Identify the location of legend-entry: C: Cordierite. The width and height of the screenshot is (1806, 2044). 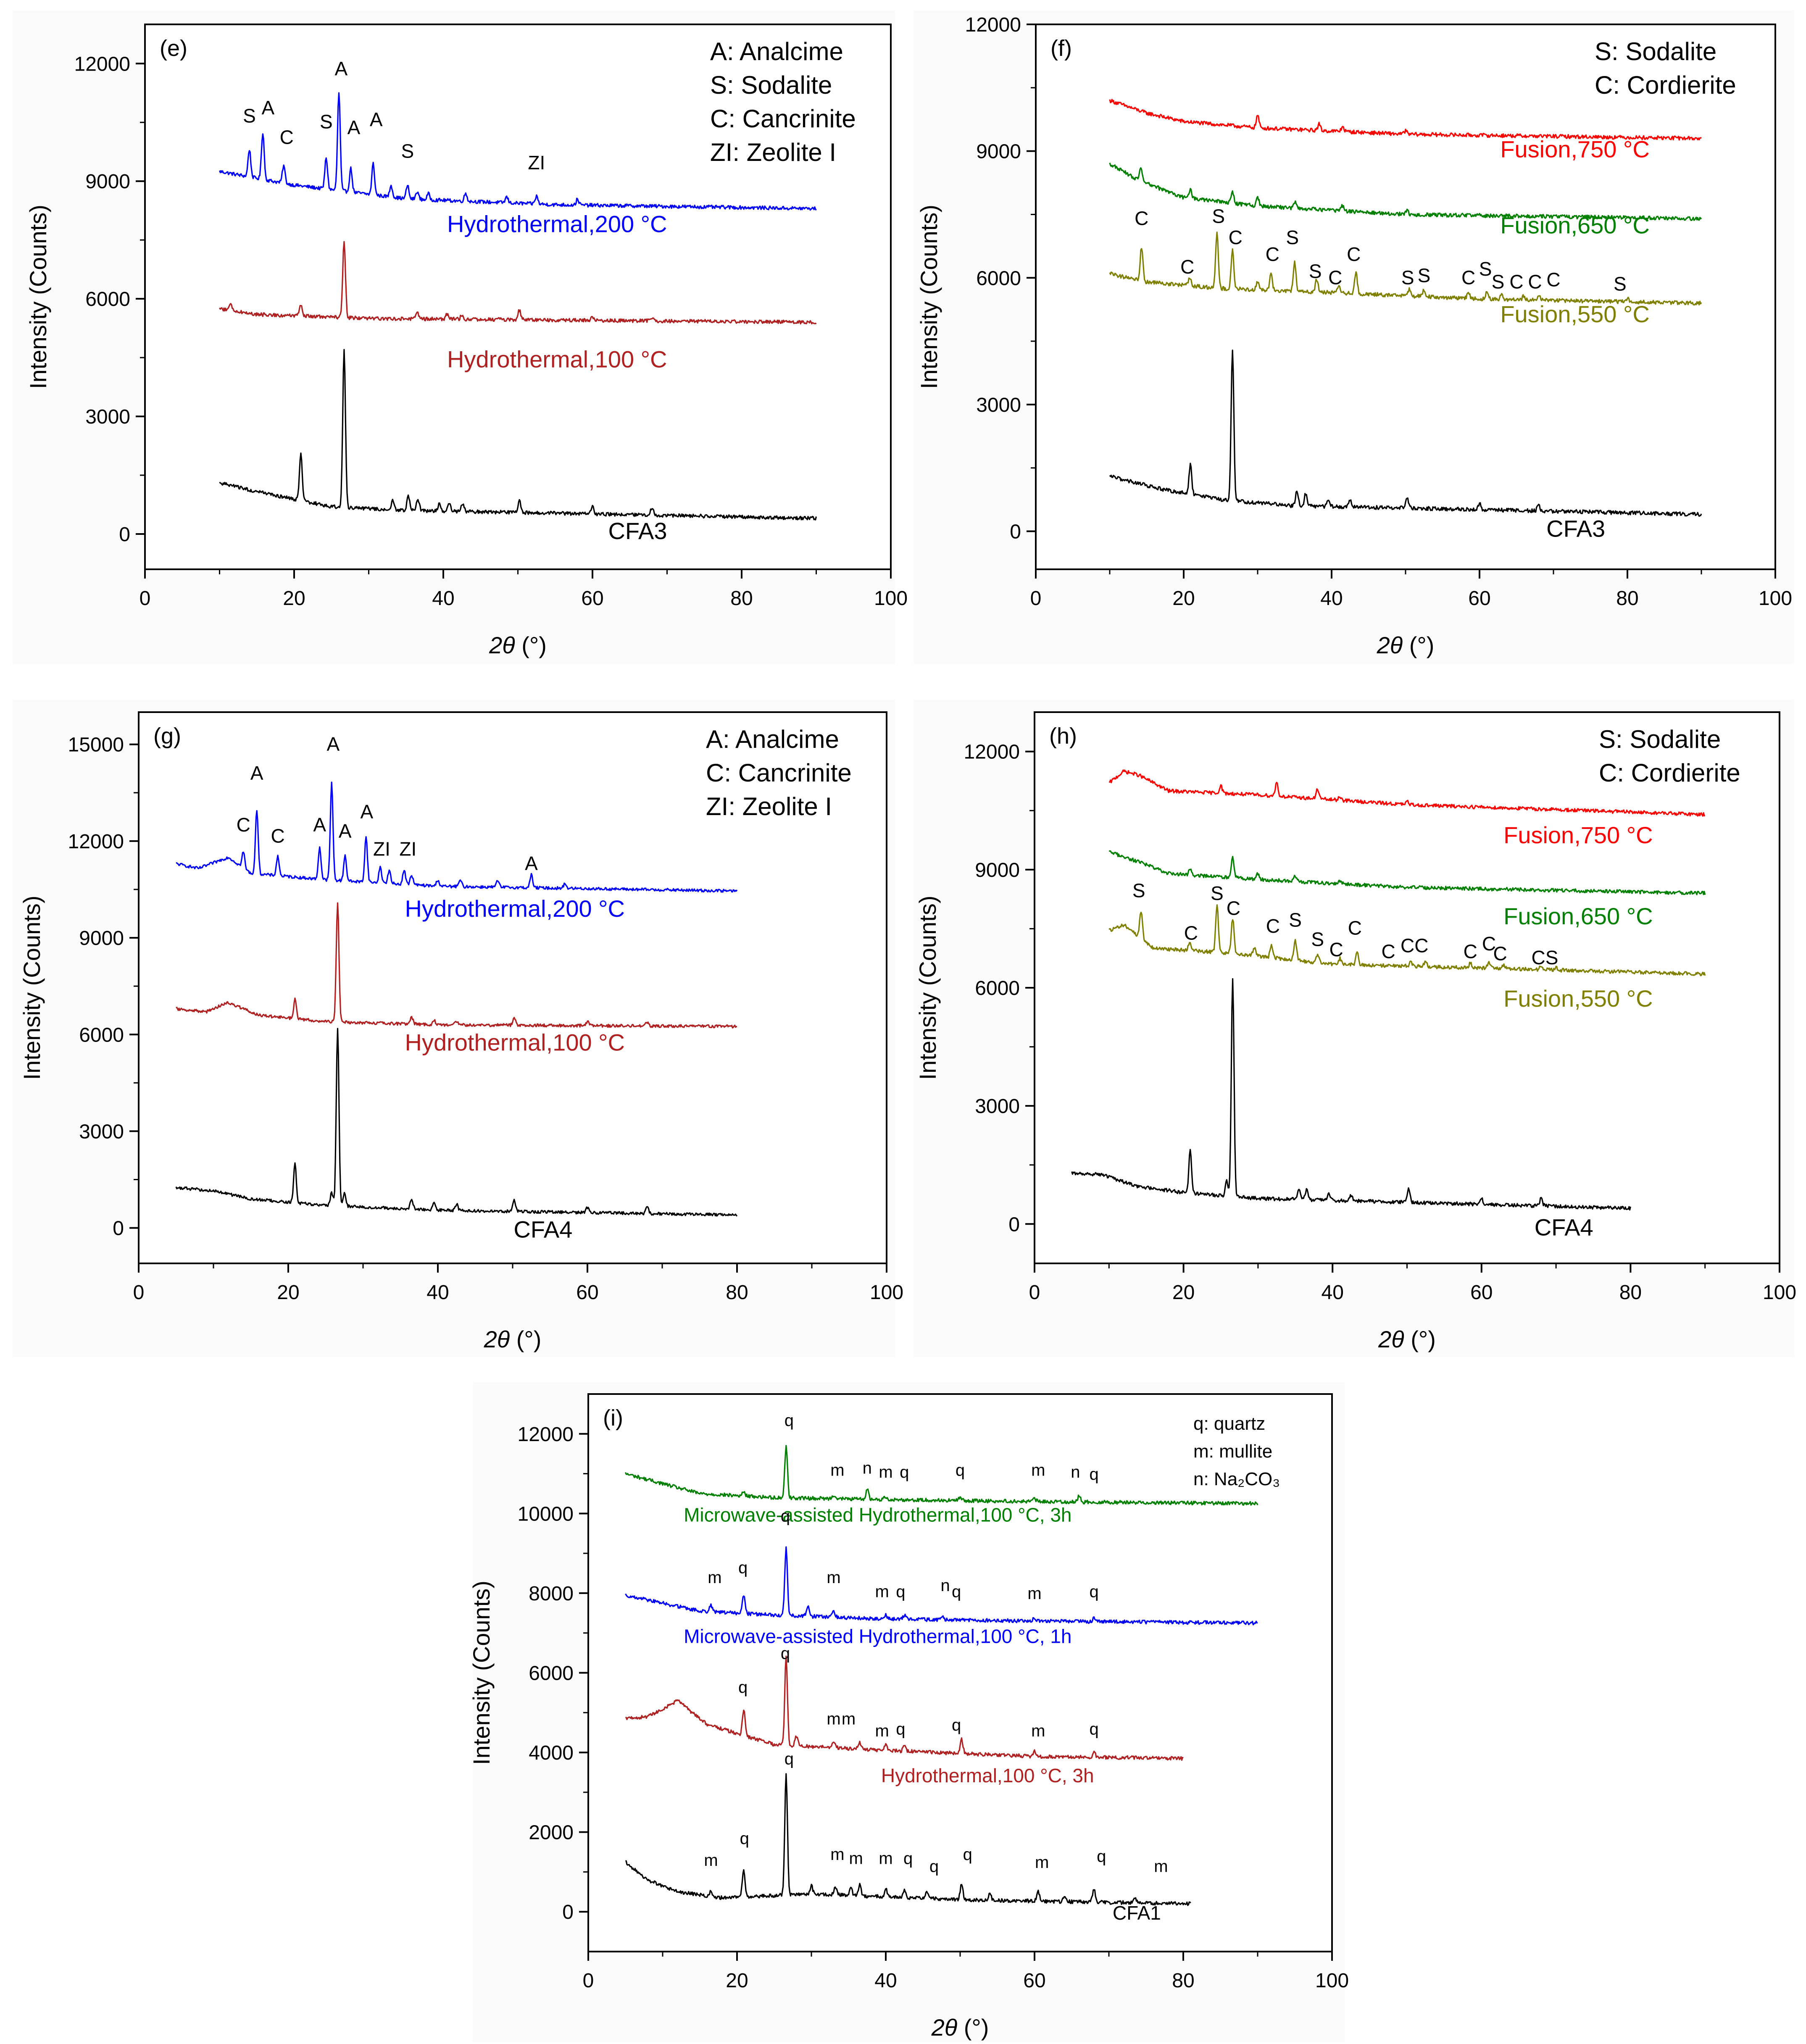
(1669, 773).